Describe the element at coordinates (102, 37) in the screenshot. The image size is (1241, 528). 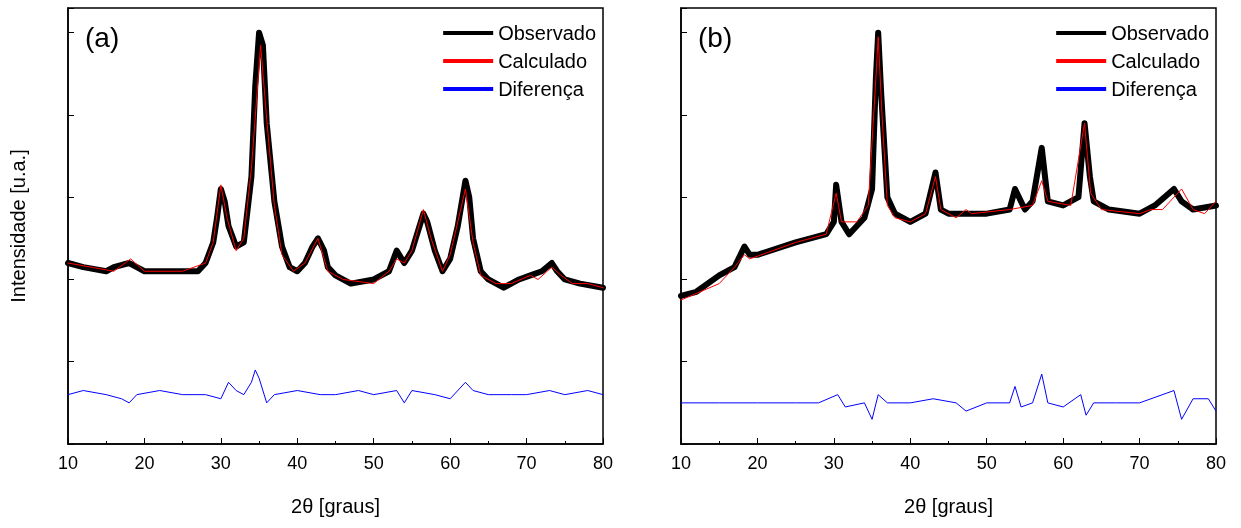
I see `chart-title: (a)` at that location.